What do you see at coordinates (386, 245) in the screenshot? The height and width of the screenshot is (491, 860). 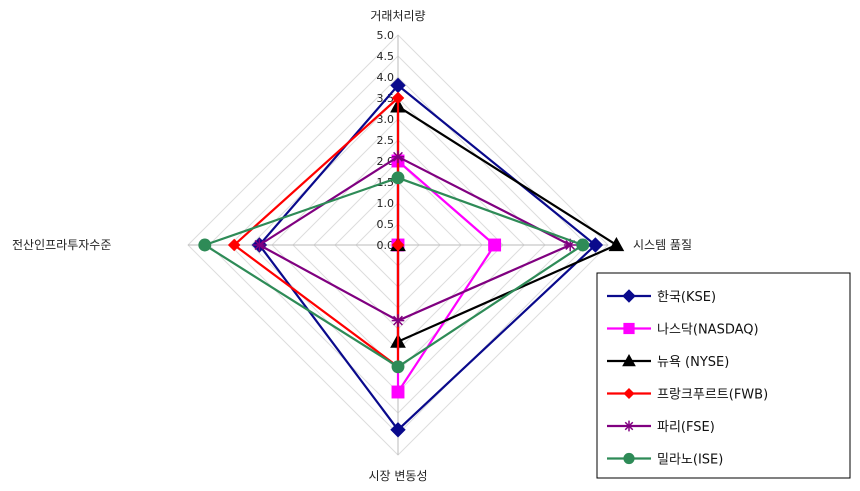 I see `tick-label: 0.0` at bounding box center [386, 245].